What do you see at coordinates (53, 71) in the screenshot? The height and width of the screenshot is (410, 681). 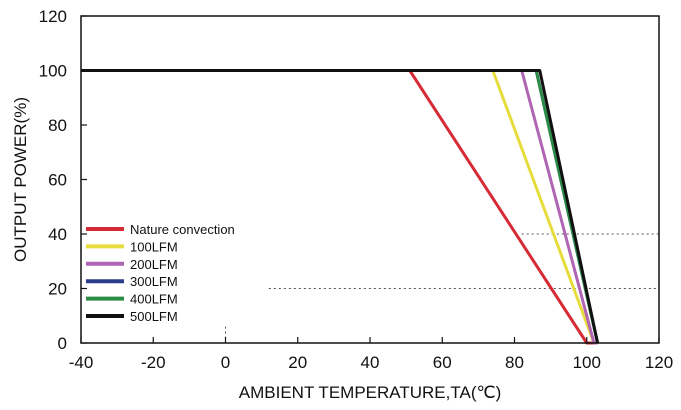 I see `y-tick-label: 100` at bounding box center [53, 71].